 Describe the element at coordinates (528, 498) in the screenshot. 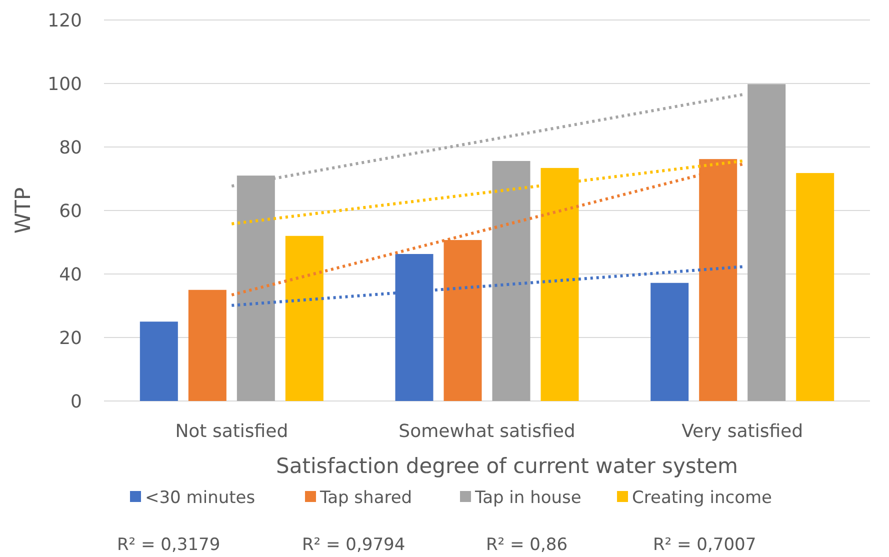

I see `legend-label: Tap in house` at that location.